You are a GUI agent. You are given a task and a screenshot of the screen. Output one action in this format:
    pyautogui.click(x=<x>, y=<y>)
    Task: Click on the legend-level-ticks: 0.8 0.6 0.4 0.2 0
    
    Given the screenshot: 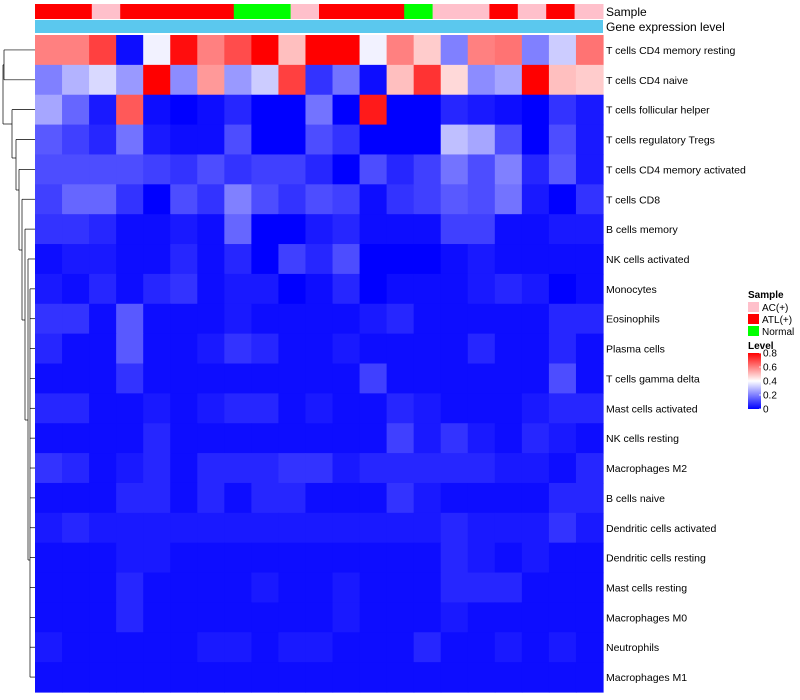 What is the action you would take?
    pyautogui.click(x=768, y=382)
    